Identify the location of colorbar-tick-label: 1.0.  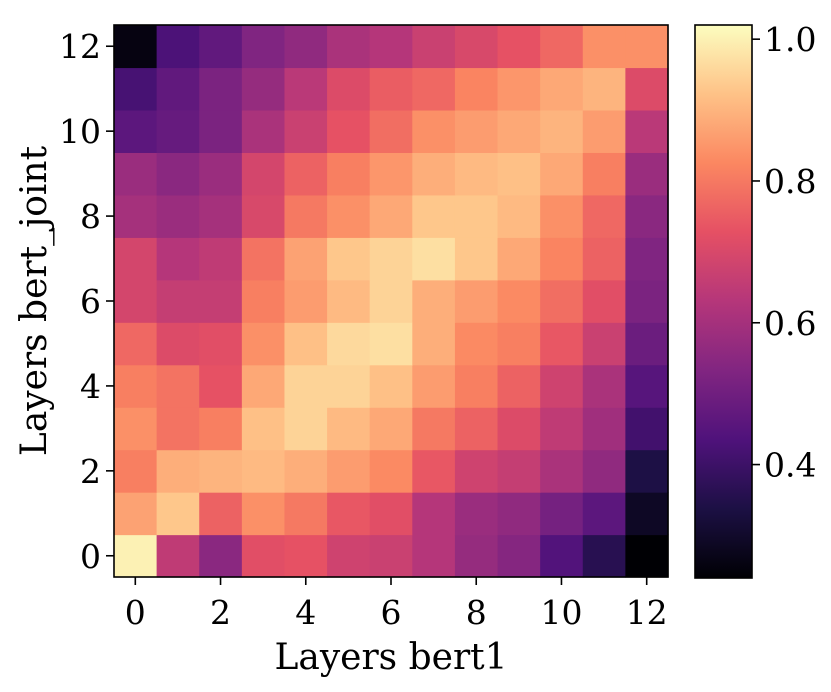
(790, 39).